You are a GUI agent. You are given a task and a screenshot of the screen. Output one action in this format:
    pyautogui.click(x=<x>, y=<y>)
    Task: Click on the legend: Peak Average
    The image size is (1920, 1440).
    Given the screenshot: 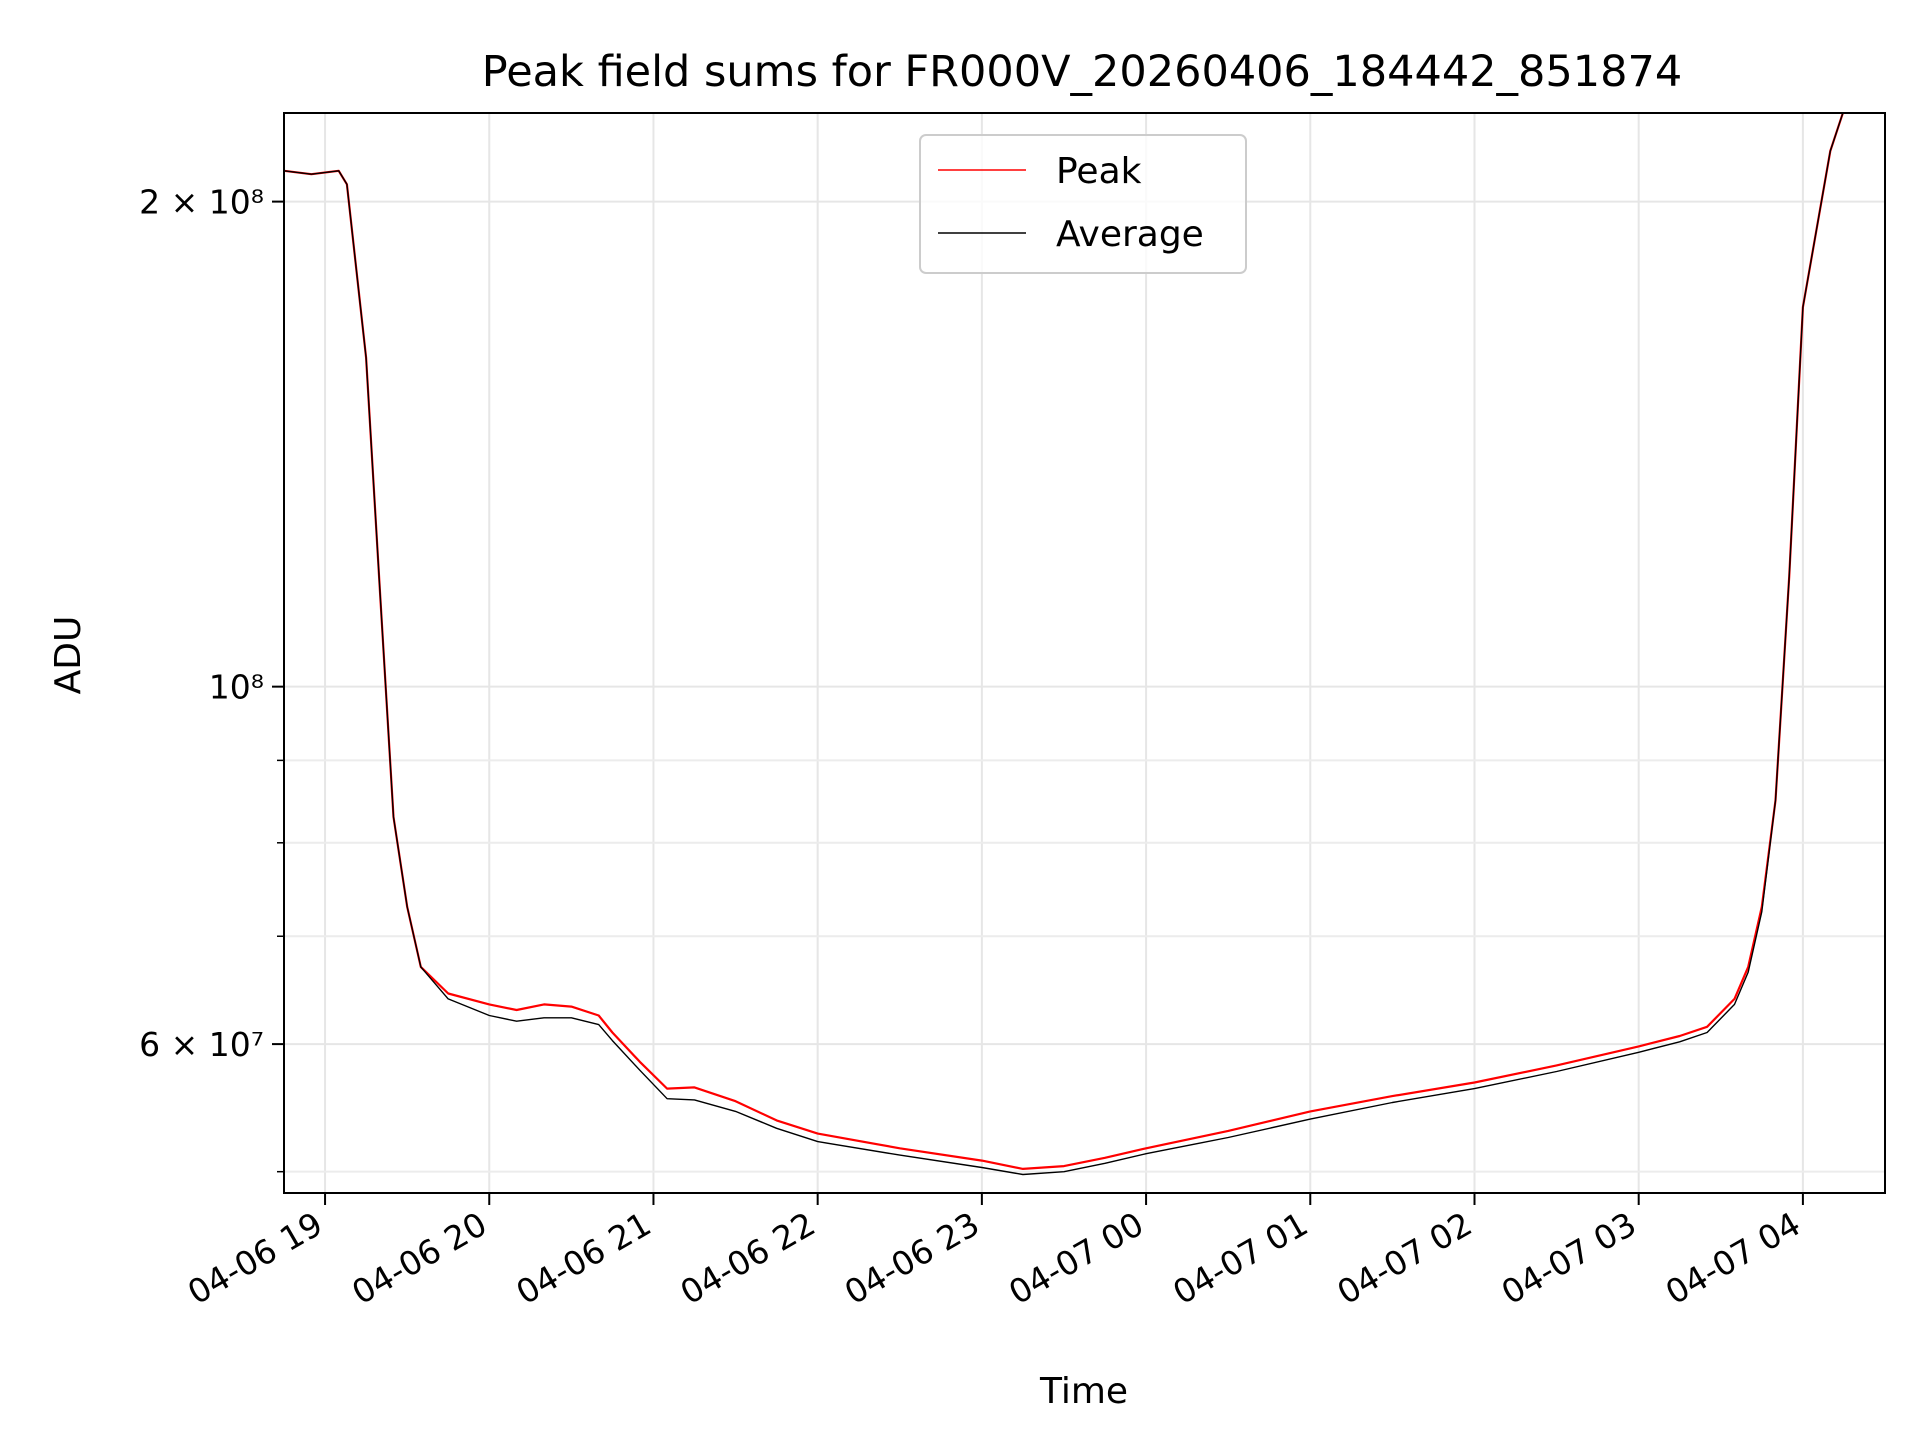 What is the action you would take?
    pyautogui.click(x=1083, y=204)
    